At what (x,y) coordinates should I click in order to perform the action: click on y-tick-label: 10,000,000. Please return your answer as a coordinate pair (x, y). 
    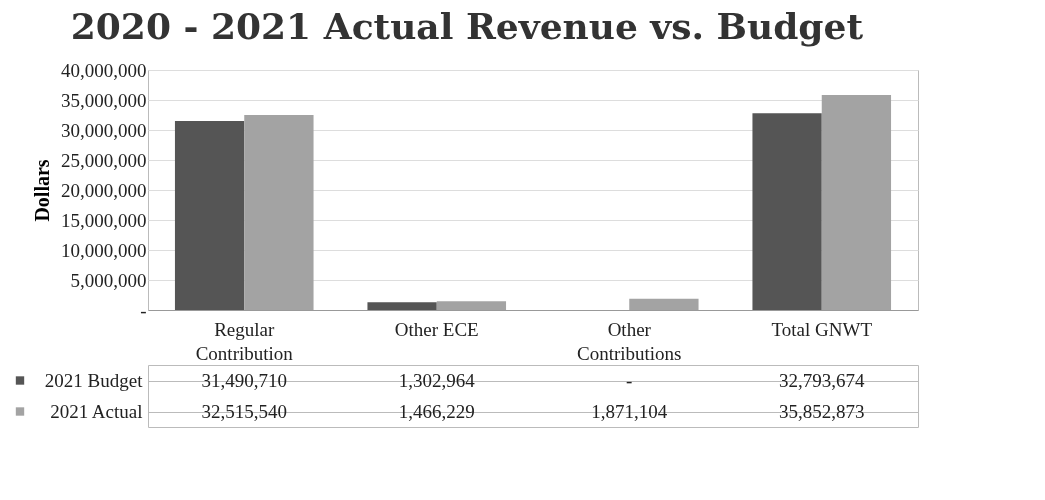
    Looking at the image, I should click on (104, 250).